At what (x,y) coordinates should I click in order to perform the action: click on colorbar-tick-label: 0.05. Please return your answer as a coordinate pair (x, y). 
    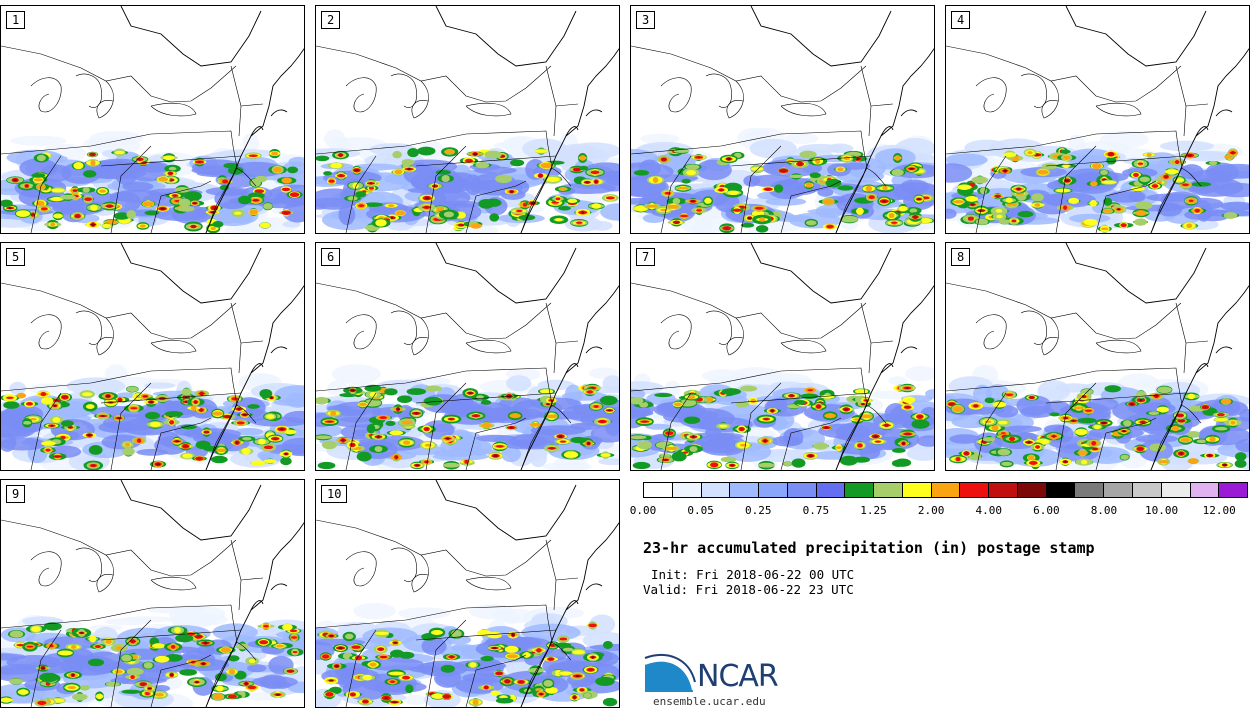
    Looking at the image, I should click on (700, 510).